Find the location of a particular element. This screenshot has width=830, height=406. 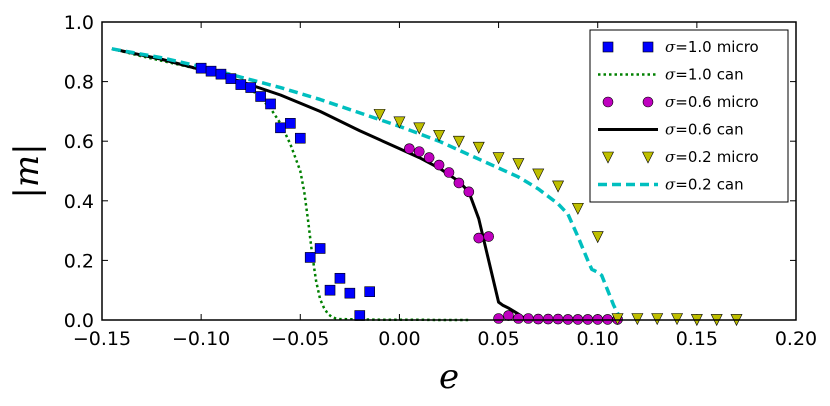

legend-box is located at coordinates (689, 116).